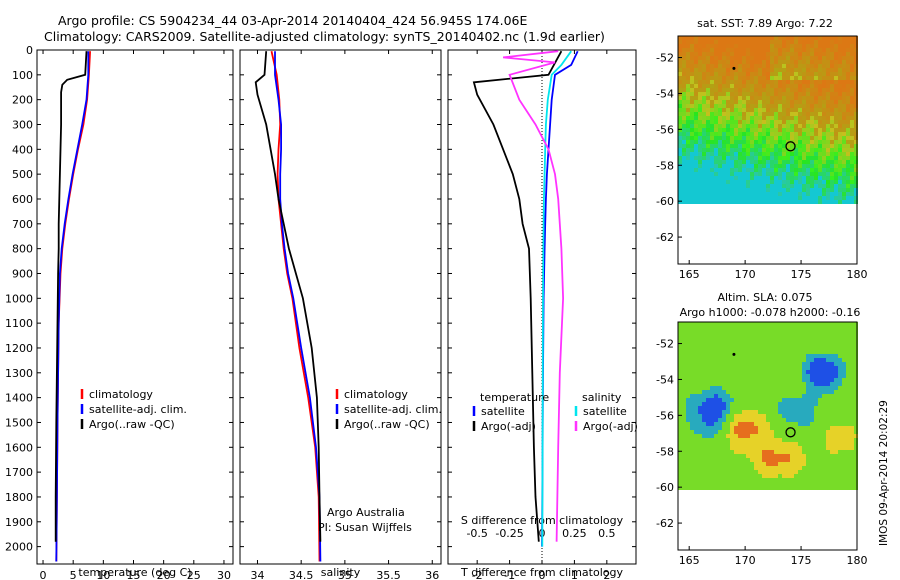  What do you see at coordinates (194, 574) in the screenshot?
I see `temperature-xtick-label: 25` at bounding box center [194, 574].